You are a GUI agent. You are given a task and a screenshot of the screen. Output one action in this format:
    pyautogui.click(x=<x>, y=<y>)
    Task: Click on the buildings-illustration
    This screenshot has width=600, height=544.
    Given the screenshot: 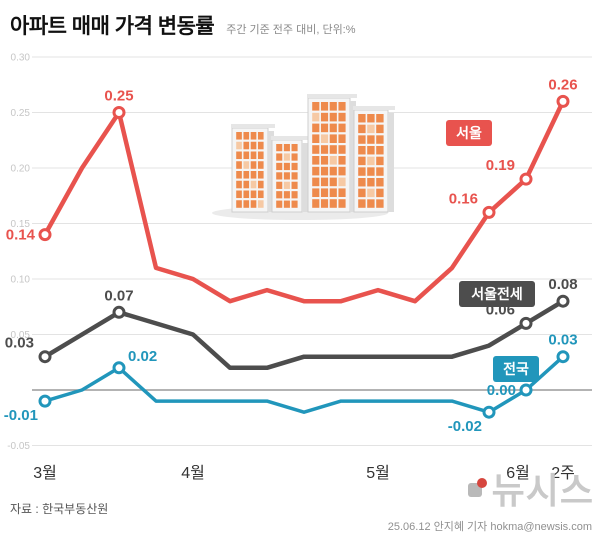 What is the action you would take?
    pyautogui.click(x=303, y=157)
    